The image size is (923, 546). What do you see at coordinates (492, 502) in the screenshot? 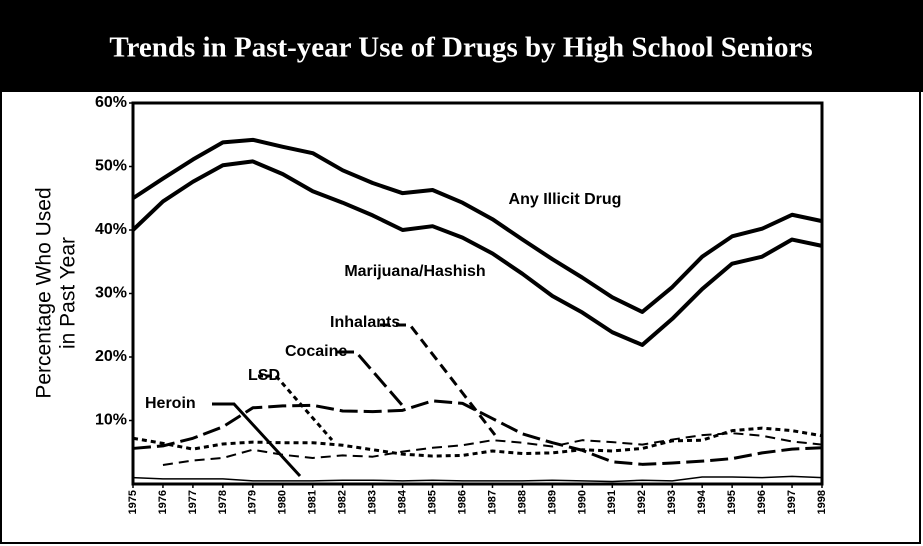
I see `x-tick-label: 1987` at bounding box center [492, 502].